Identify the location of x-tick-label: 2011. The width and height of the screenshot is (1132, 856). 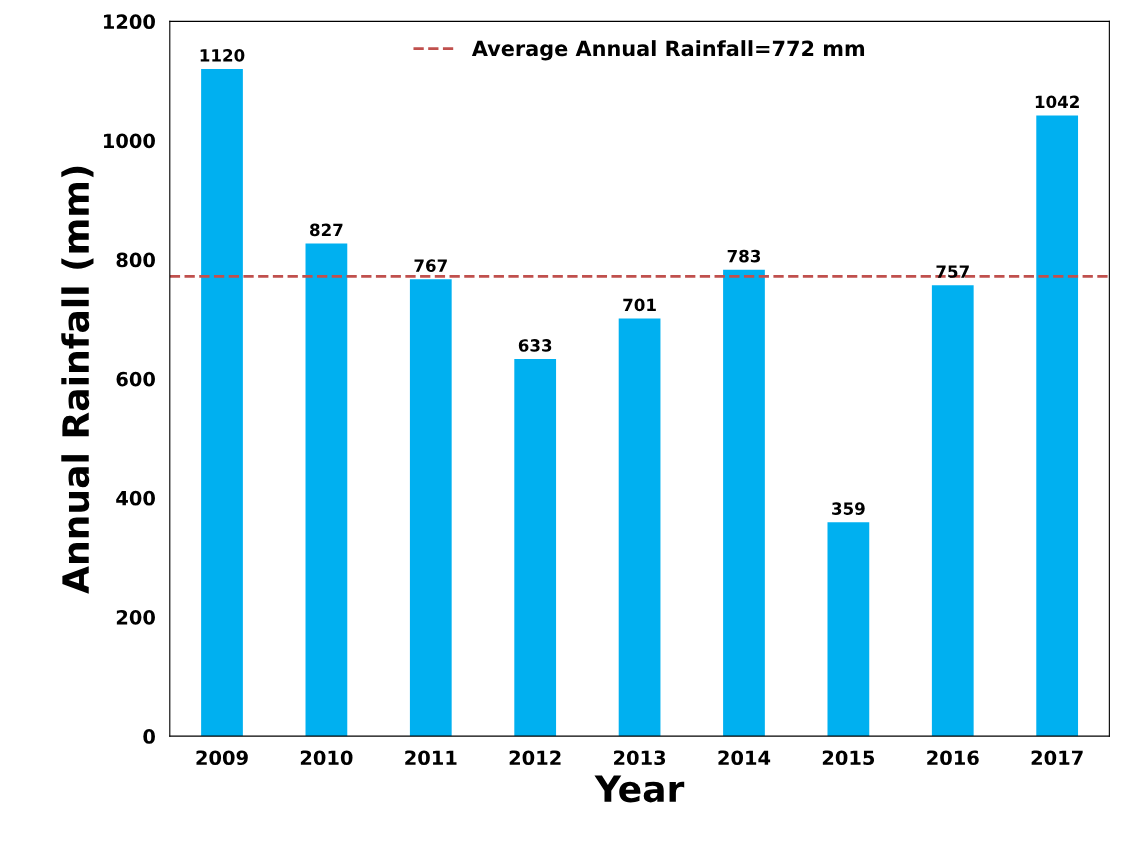
(431, 758).